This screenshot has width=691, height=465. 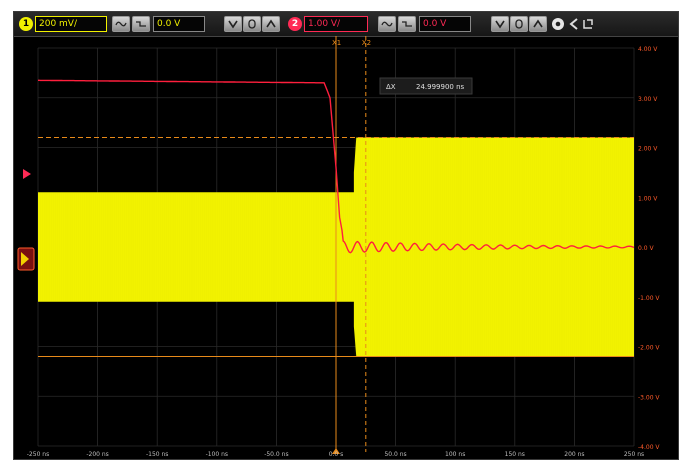 I want to click on x-tick-label: -100 ns, so click(x=217, y=454).